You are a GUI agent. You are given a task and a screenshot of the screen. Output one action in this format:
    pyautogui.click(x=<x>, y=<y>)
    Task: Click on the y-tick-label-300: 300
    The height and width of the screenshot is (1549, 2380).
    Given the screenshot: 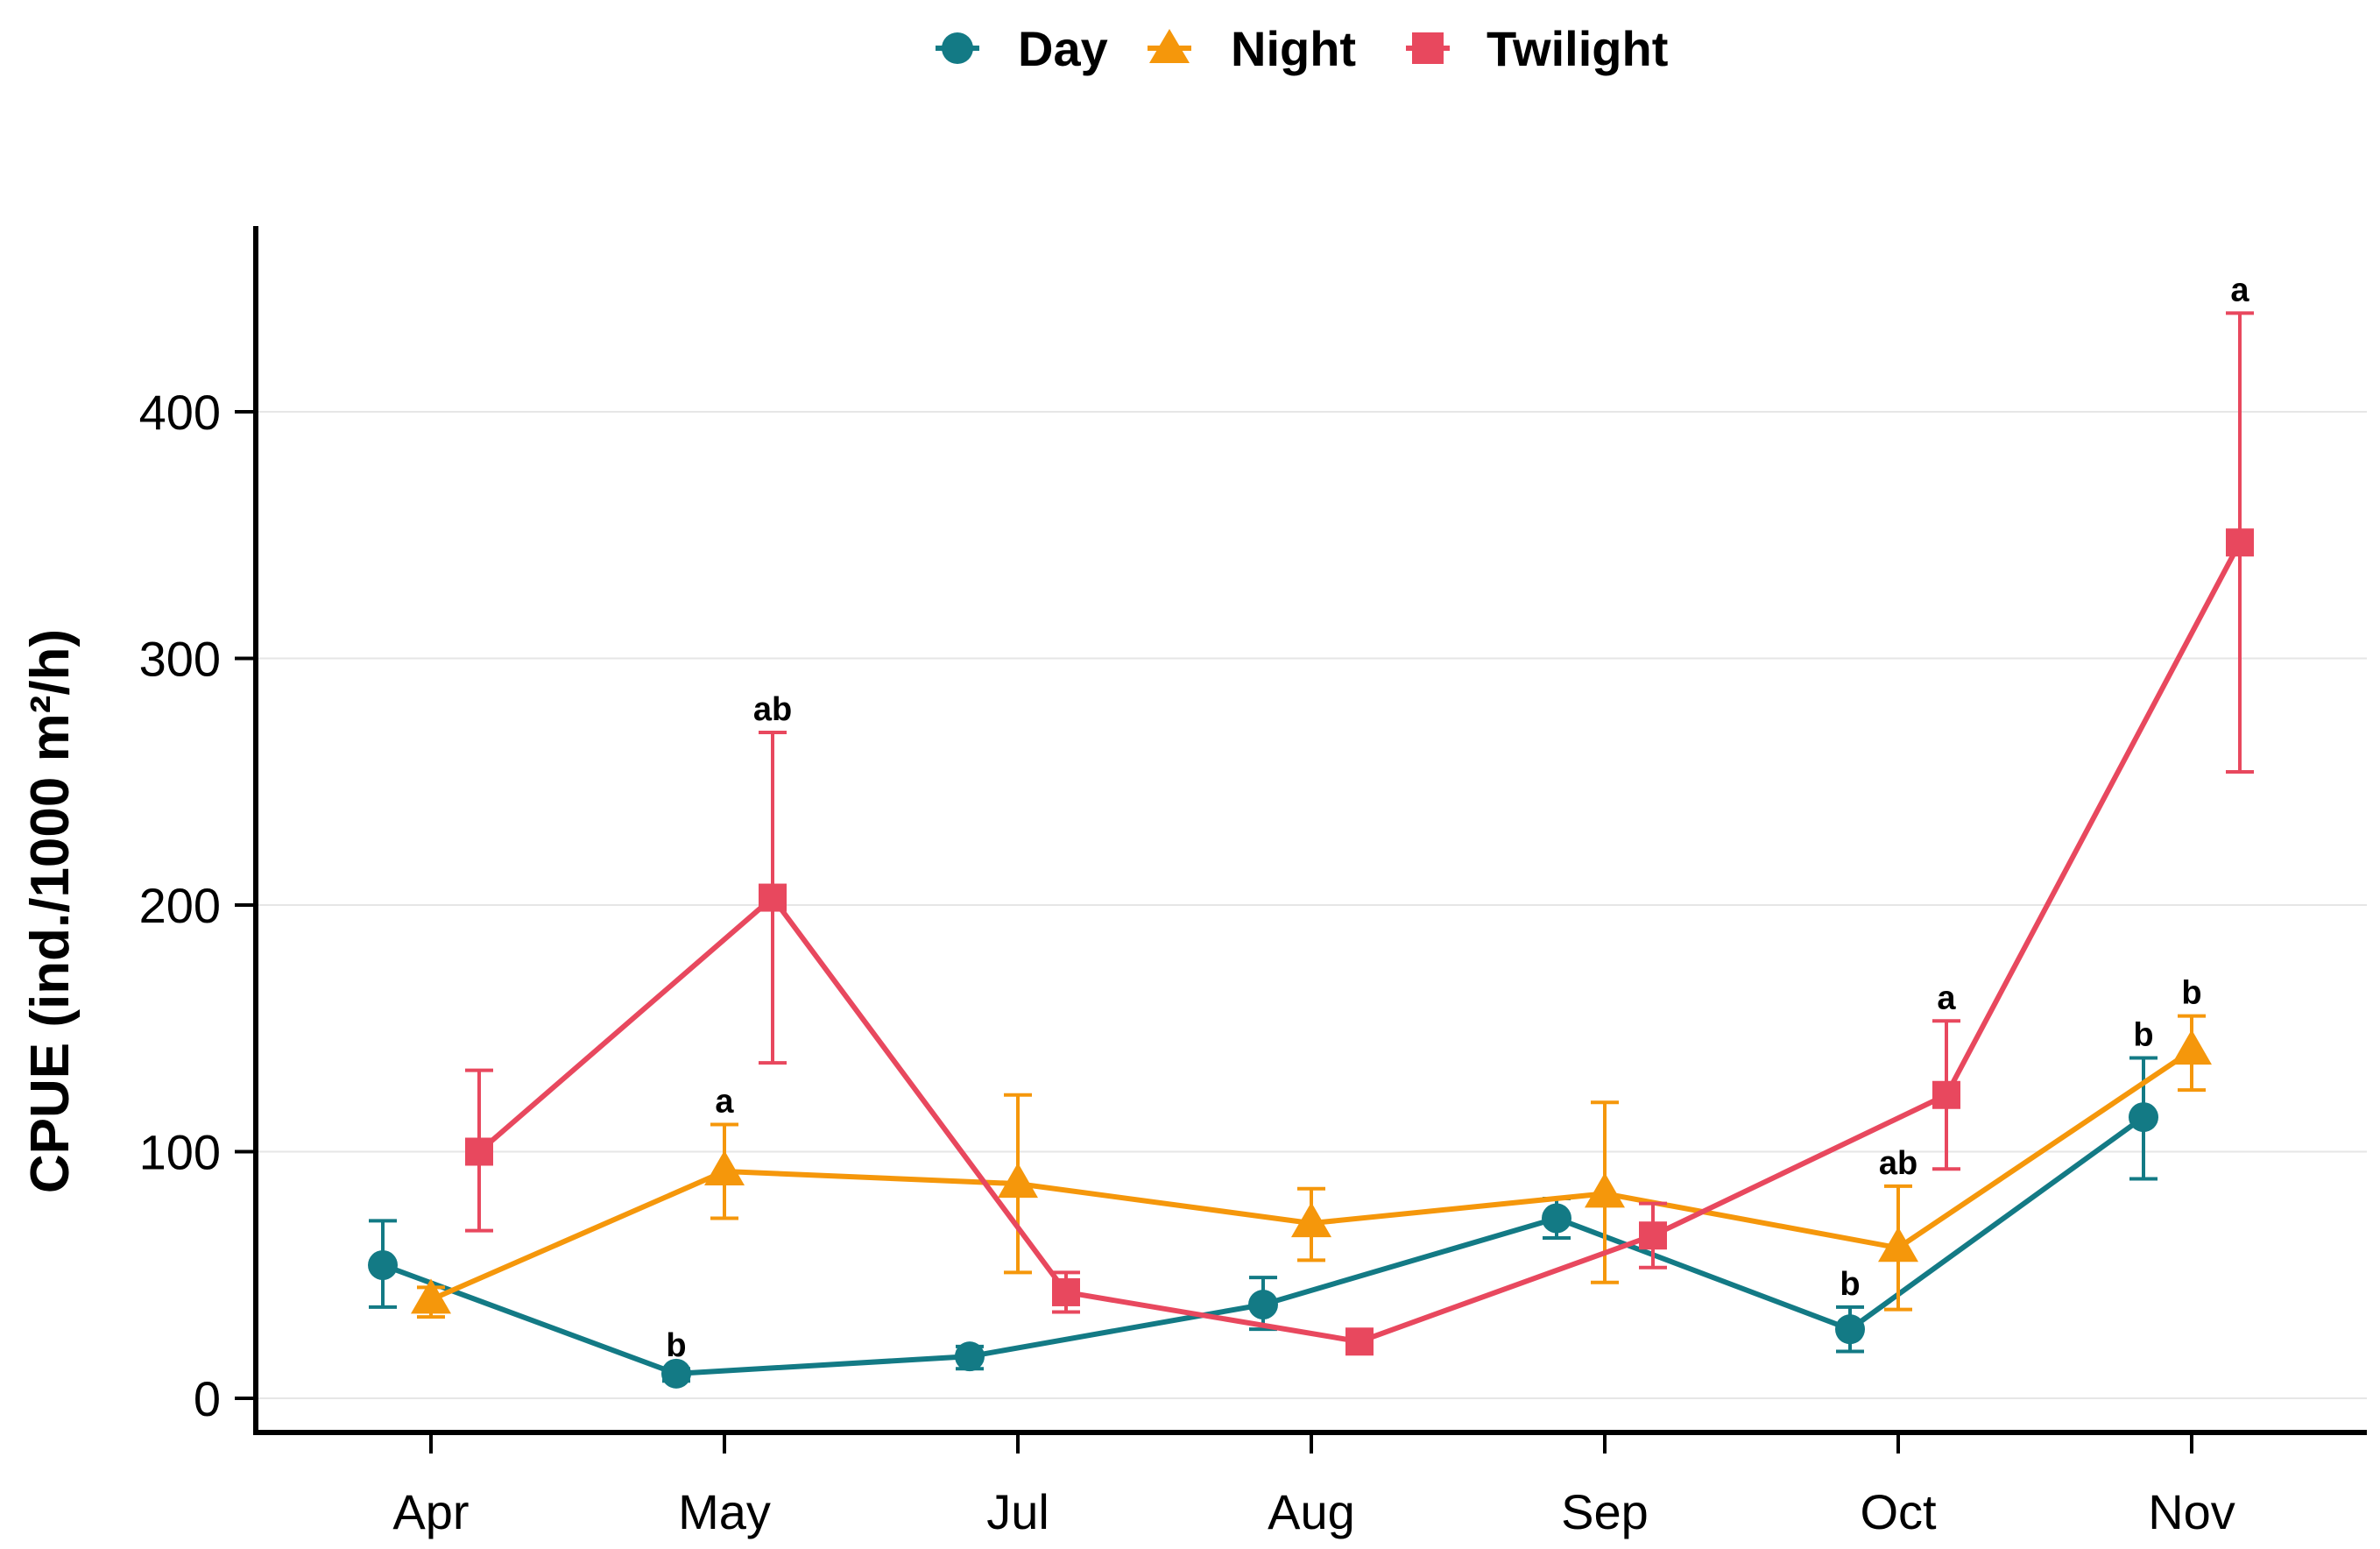 What is the action you would take?
    pyautogui.click(x=180, y=659)
    